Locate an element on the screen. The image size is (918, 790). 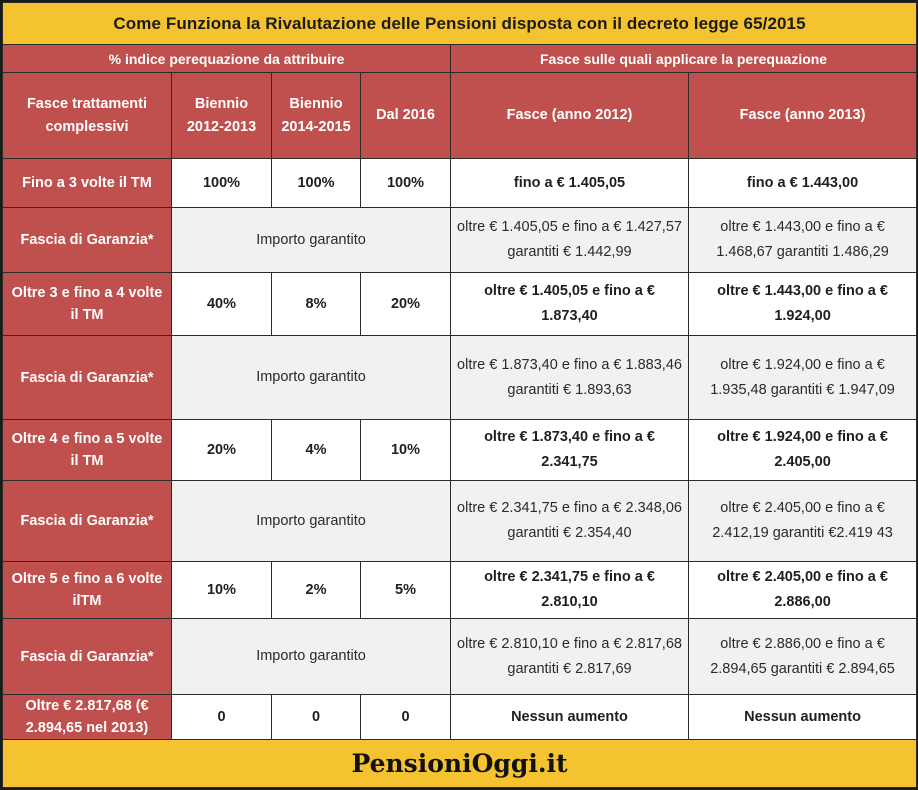
column-header-biennio-2012-2013: Biennio 2012-2013 is located at coordinates (221, 115).